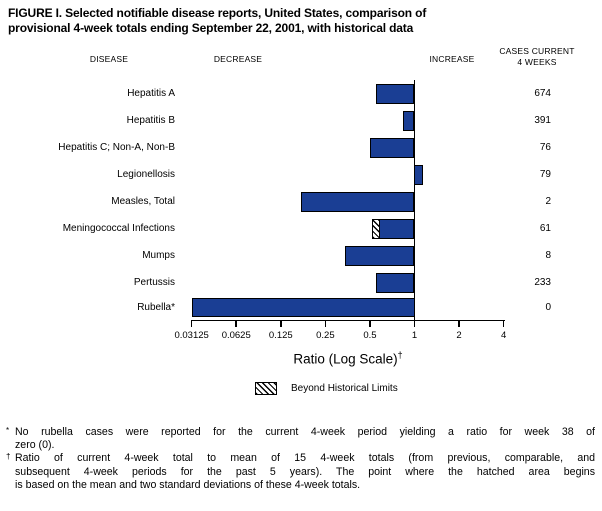 This screenshot has width=602, height=511. Describe the element at coordinates (537, 62) in the screenshot. I see `column-header-cases-line2: 4 WEEKS` at that location.